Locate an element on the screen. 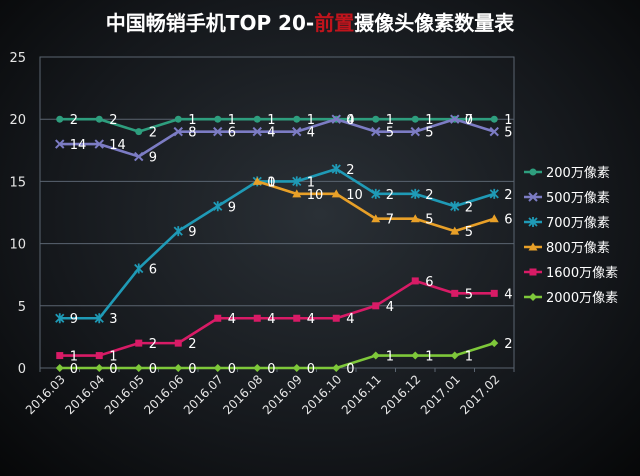  x-tick-label: 2016.10 is located at coordinates (321, 394).